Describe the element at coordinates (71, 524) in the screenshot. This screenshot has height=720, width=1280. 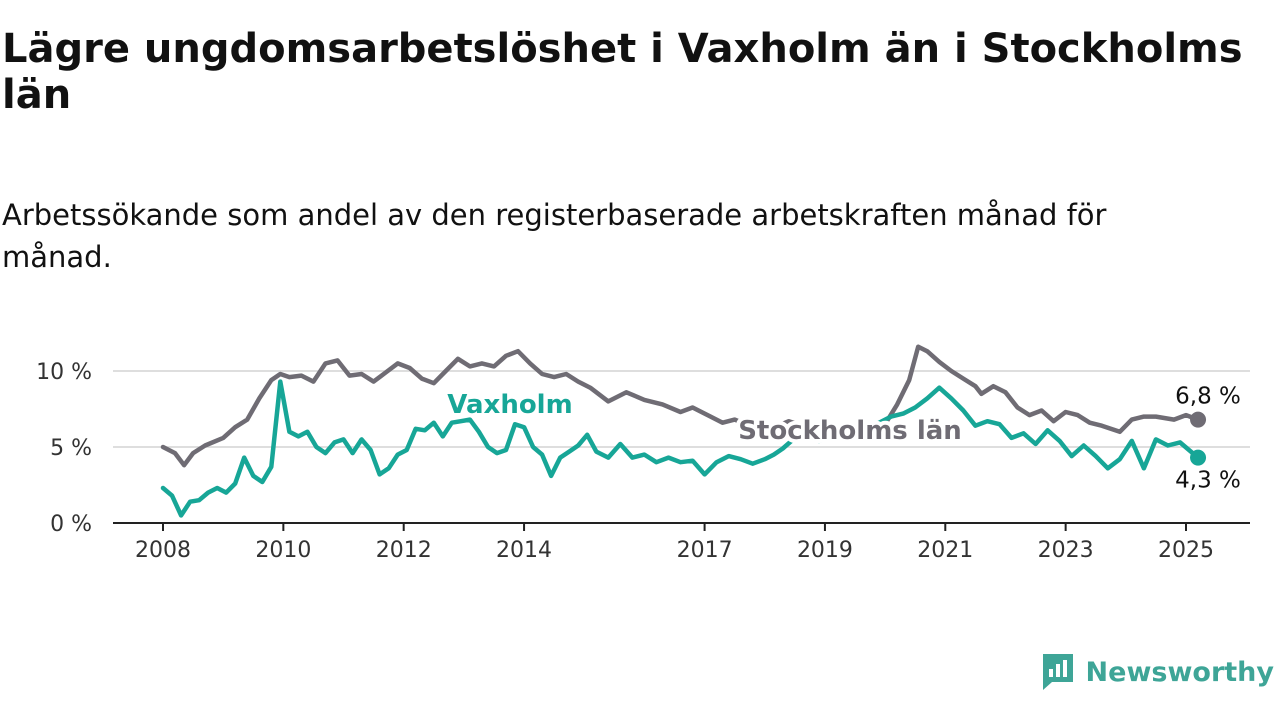
I see `y-tick-label: 0 %` at that location.